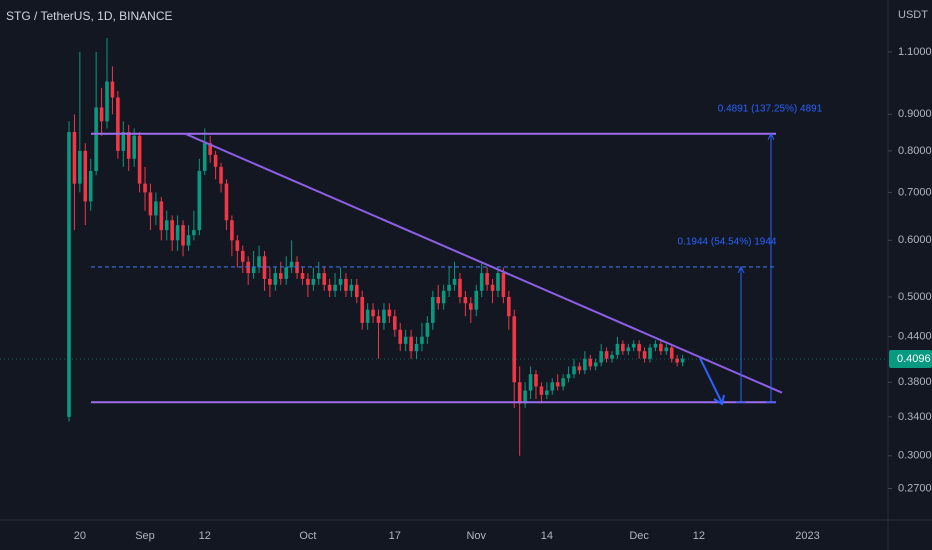 The image size is (932, 550). What do you see at coordinates (915, 151) in the screenshot?
I see `y-tick-label: 0.8000` at bounding box center [915, 151].